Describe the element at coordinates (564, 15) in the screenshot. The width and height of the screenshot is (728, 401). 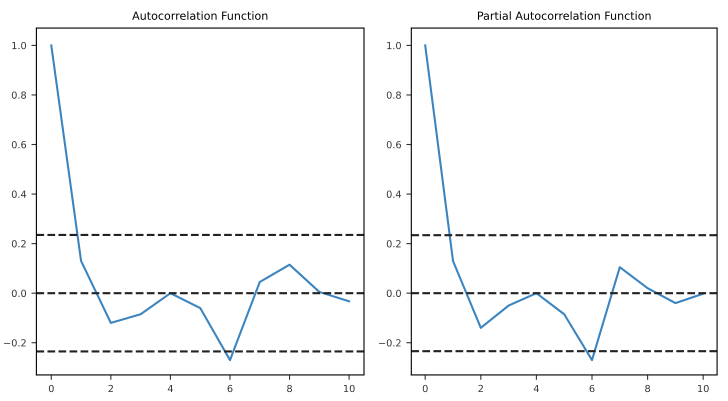
I see `chart-title: Partial Autocorrelation Function` at that location.